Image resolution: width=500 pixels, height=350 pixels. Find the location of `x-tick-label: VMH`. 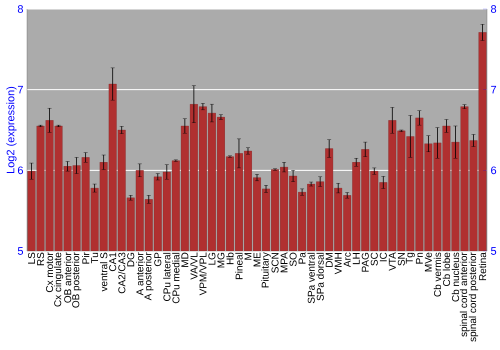

x-tick-label: VMH is located at coordinates (338, 263).